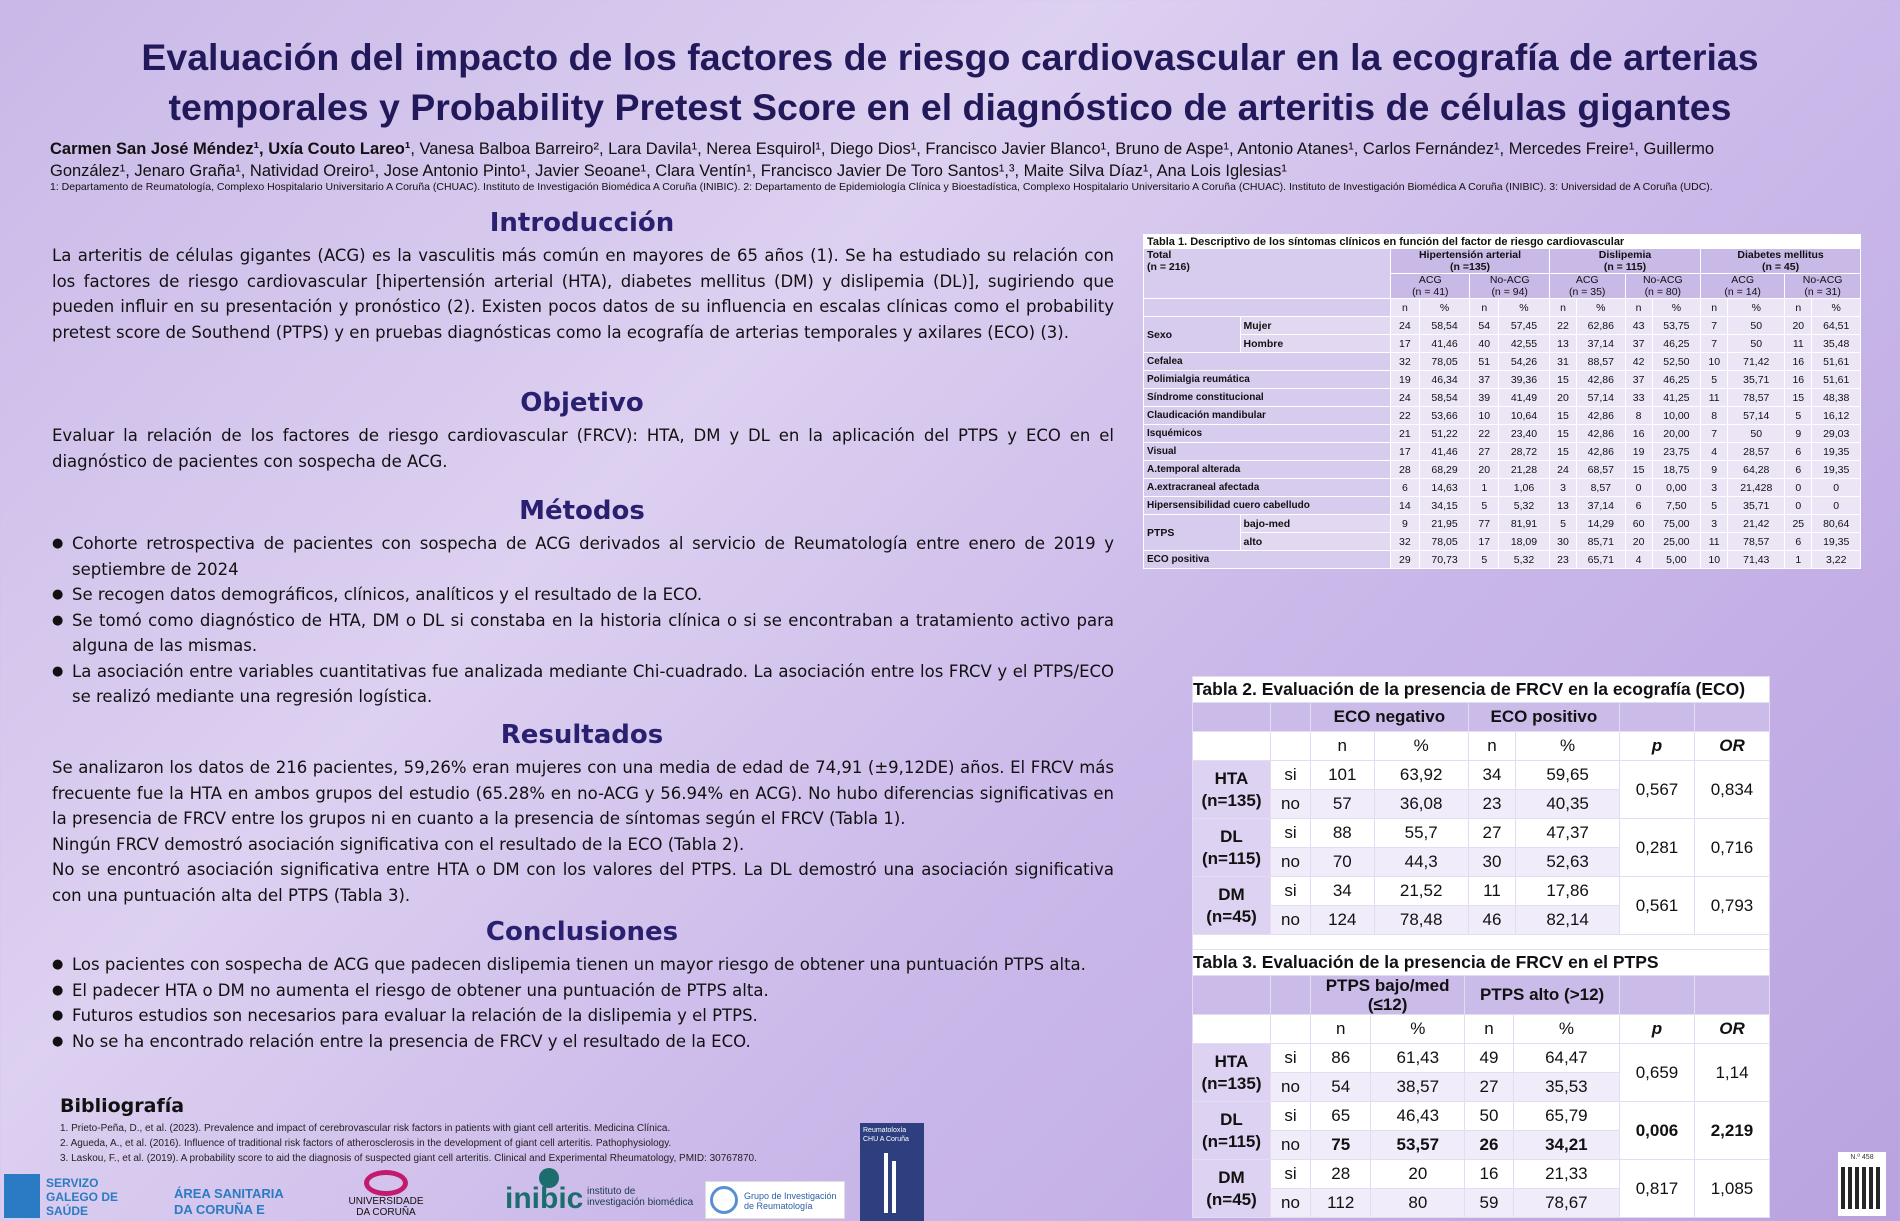 This screenshot has height=1221, width=1900. I want to click on table-cell: 3,22, so click(1836, 559).